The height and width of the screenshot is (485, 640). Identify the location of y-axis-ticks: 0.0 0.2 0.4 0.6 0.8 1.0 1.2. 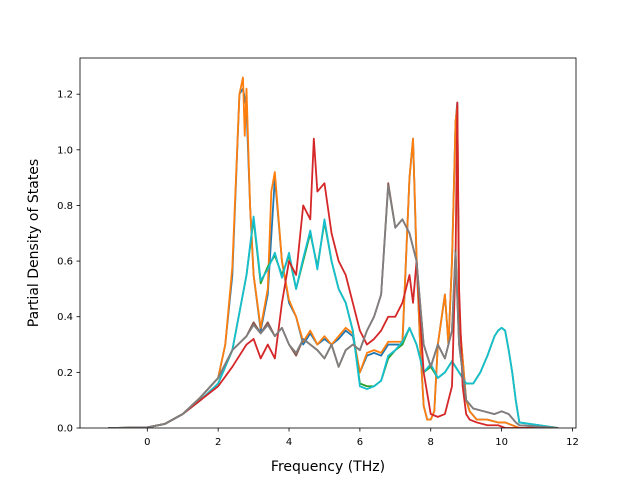
(68, 262).